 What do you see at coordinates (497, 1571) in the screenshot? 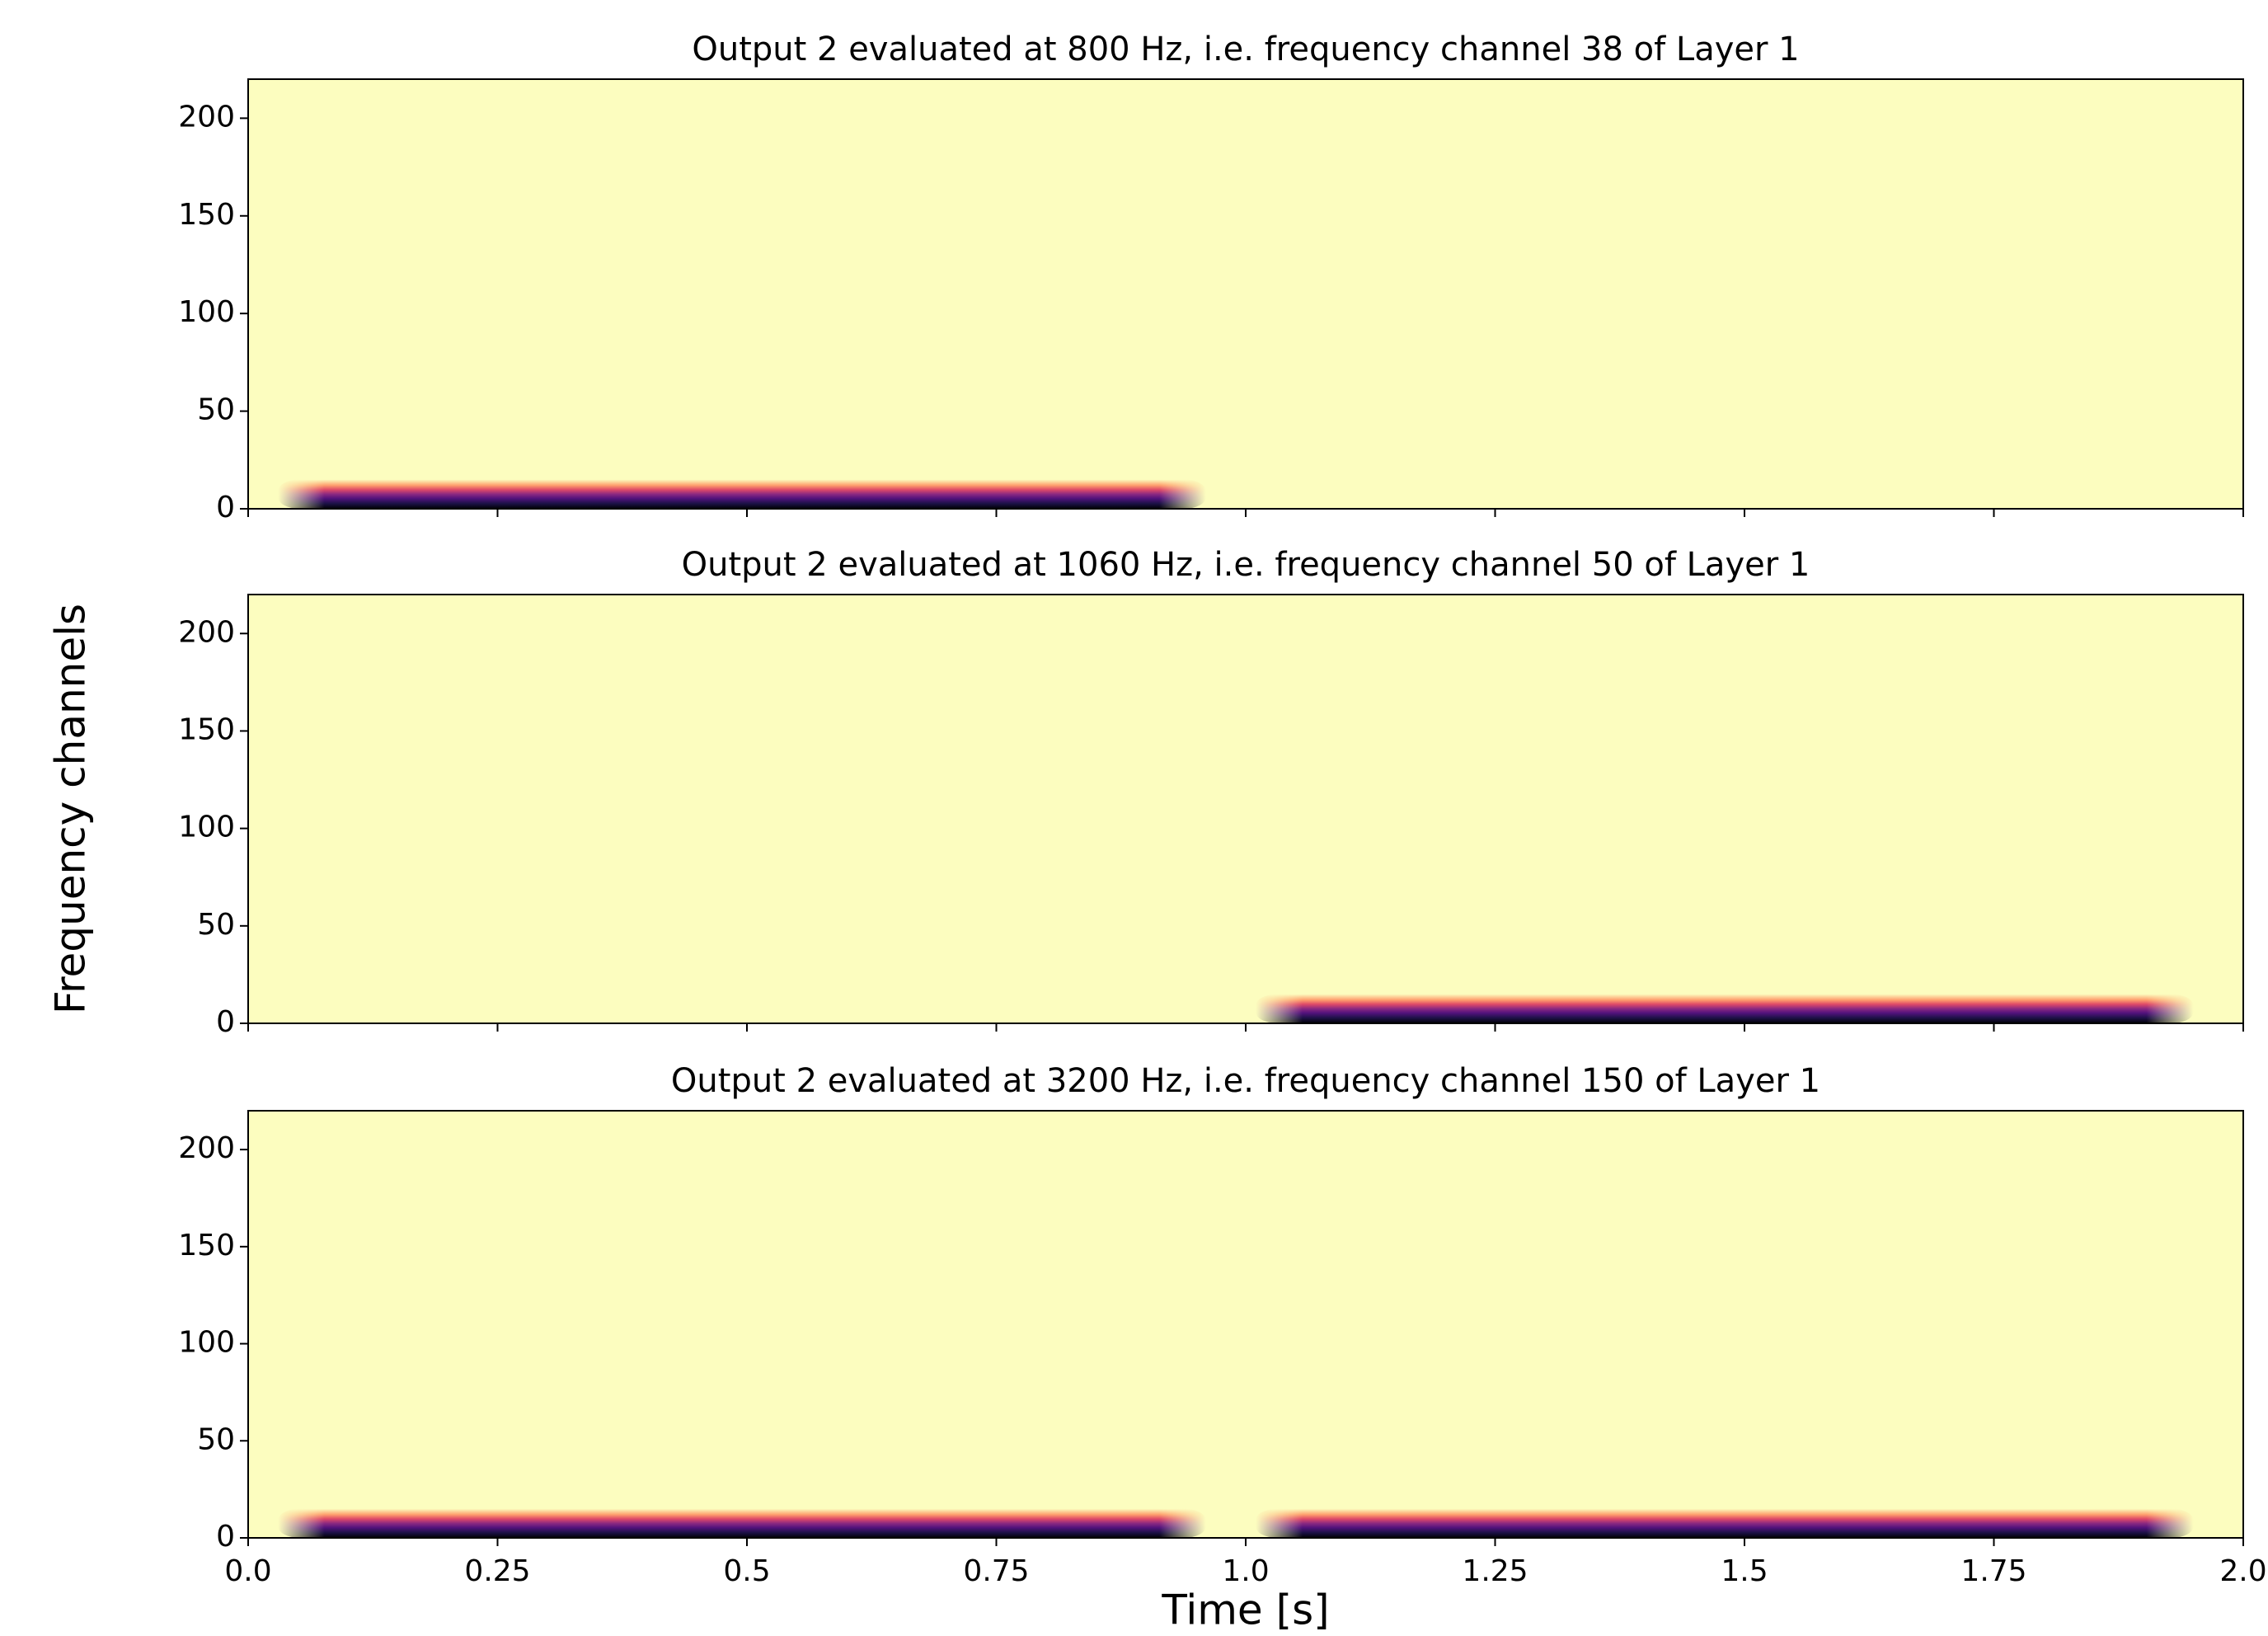
I see `x-tick-label: 0.25` at bounding box center [497, 1571].